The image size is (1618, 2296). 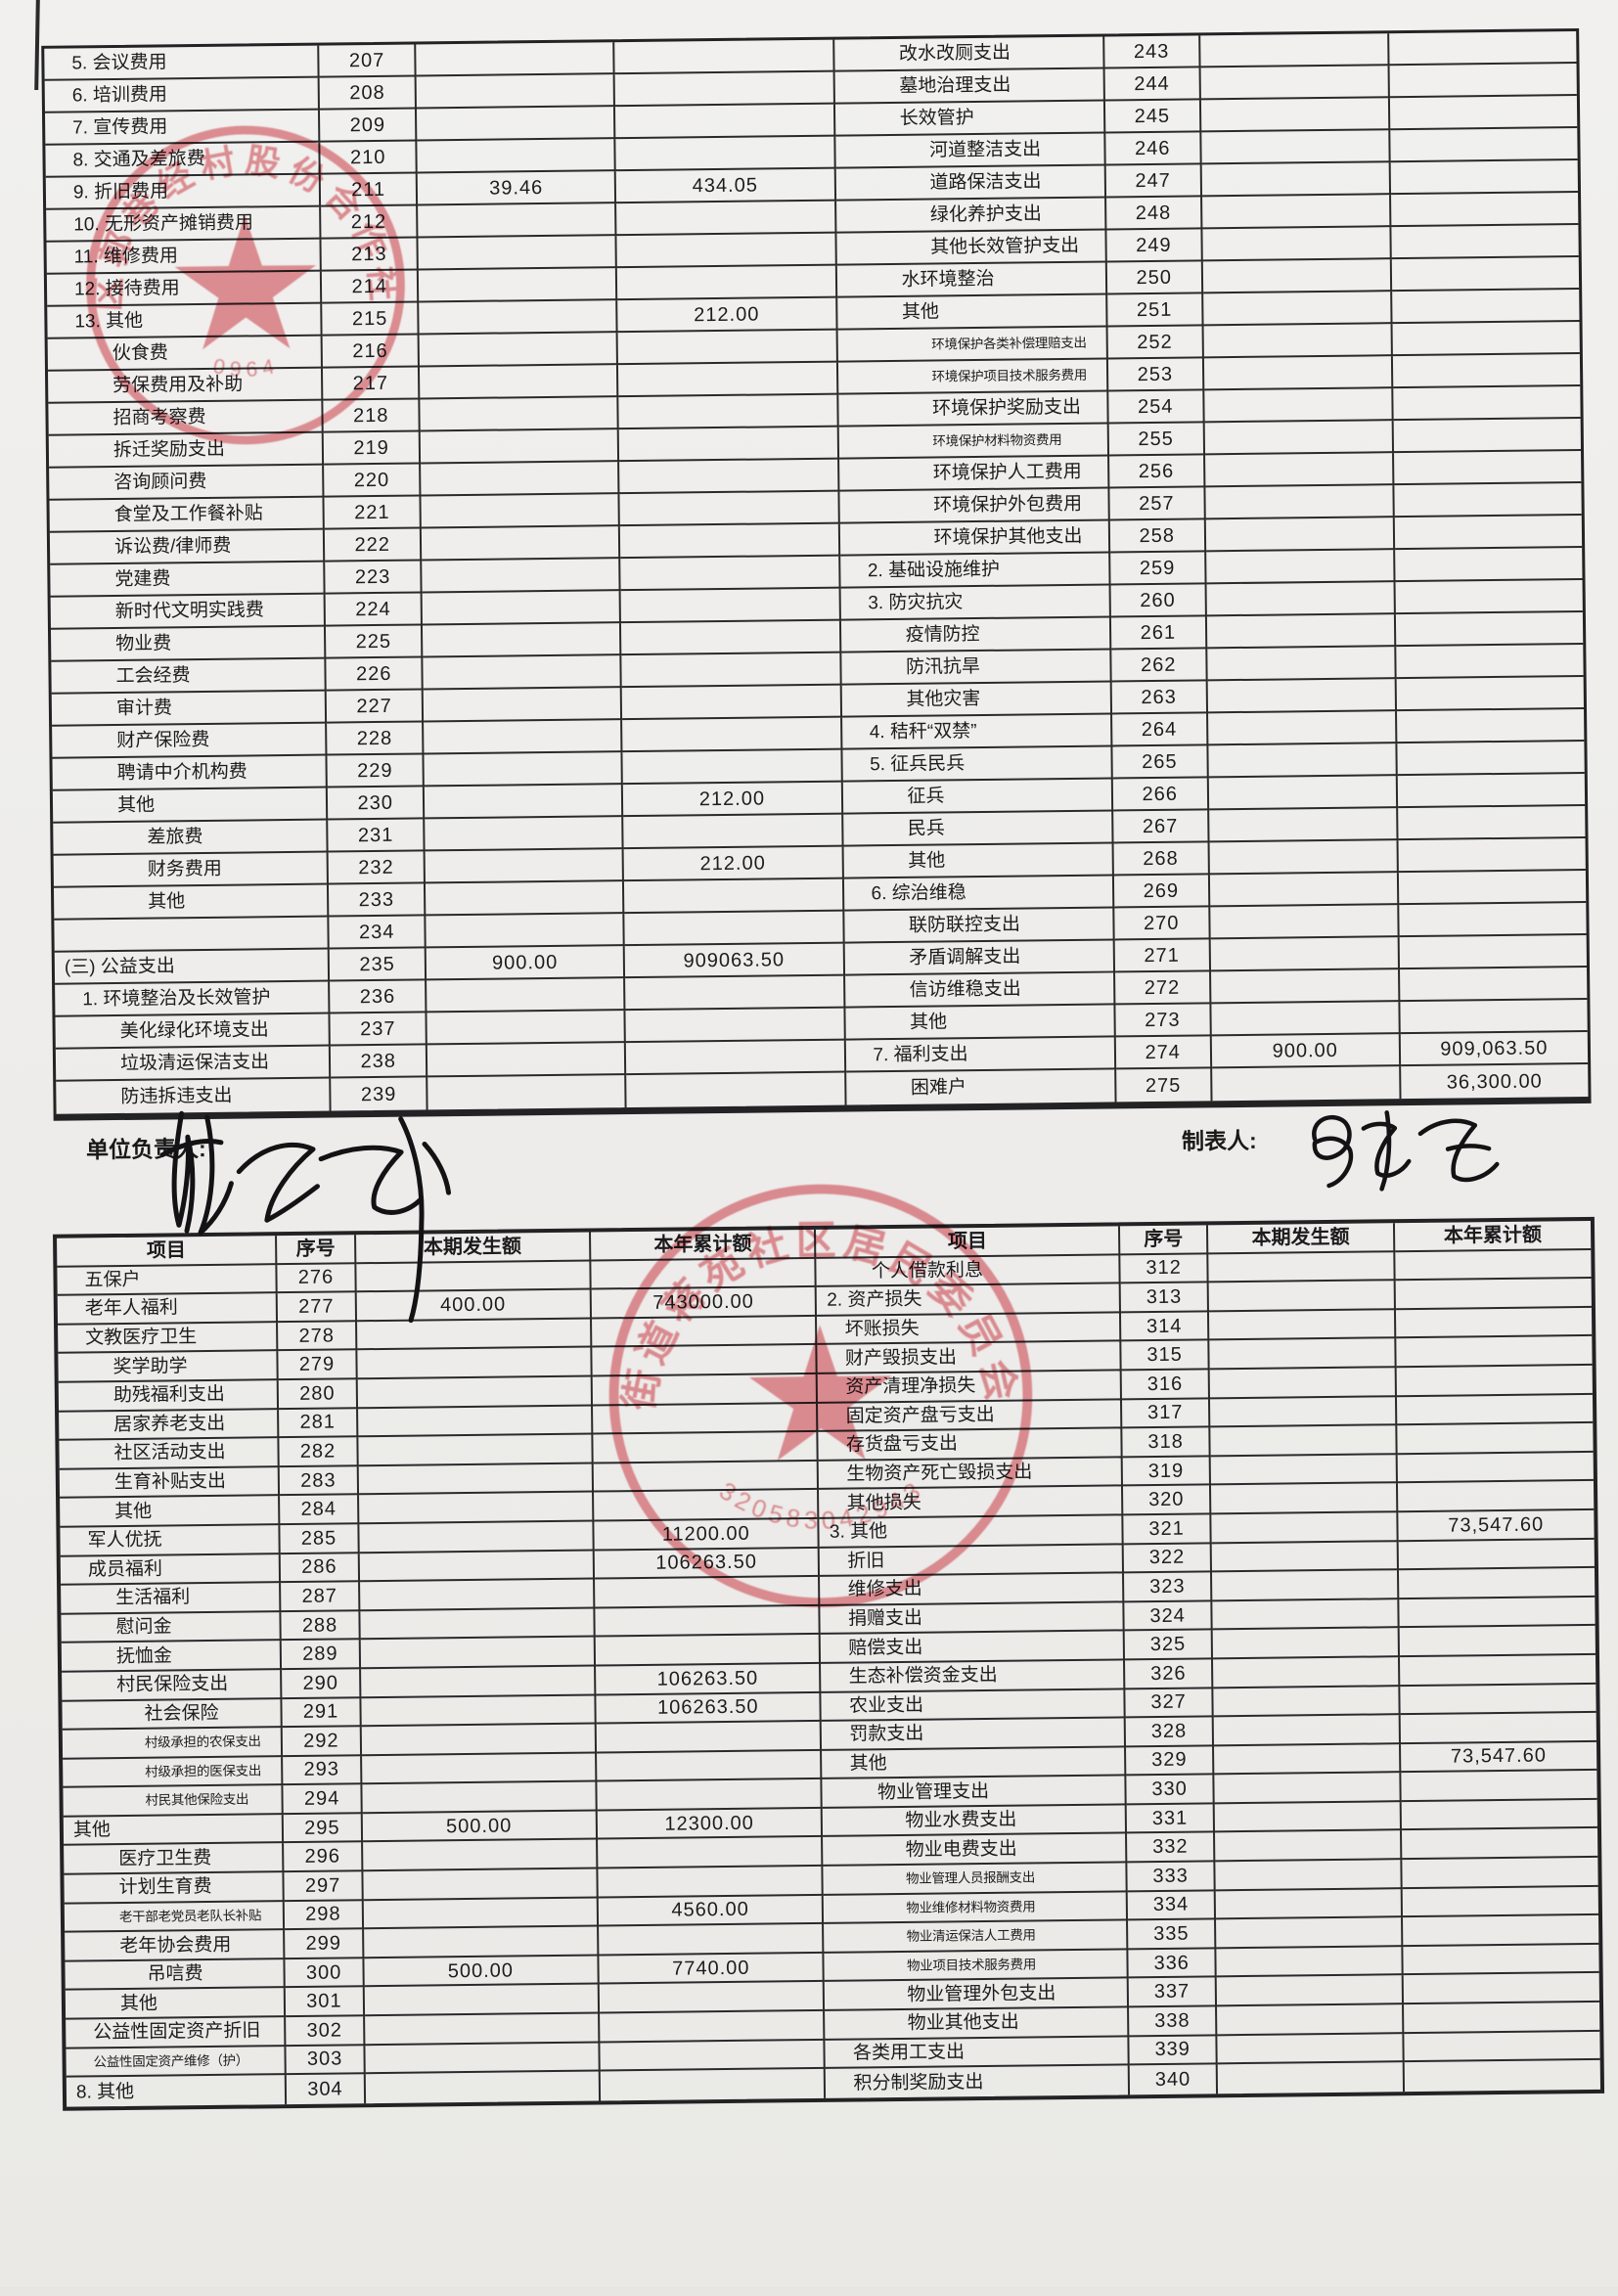 What do you see at coordinates (305, 1217) in the screenshot?
I see `responsible-person-signature` at bounding box center [305, 1217].